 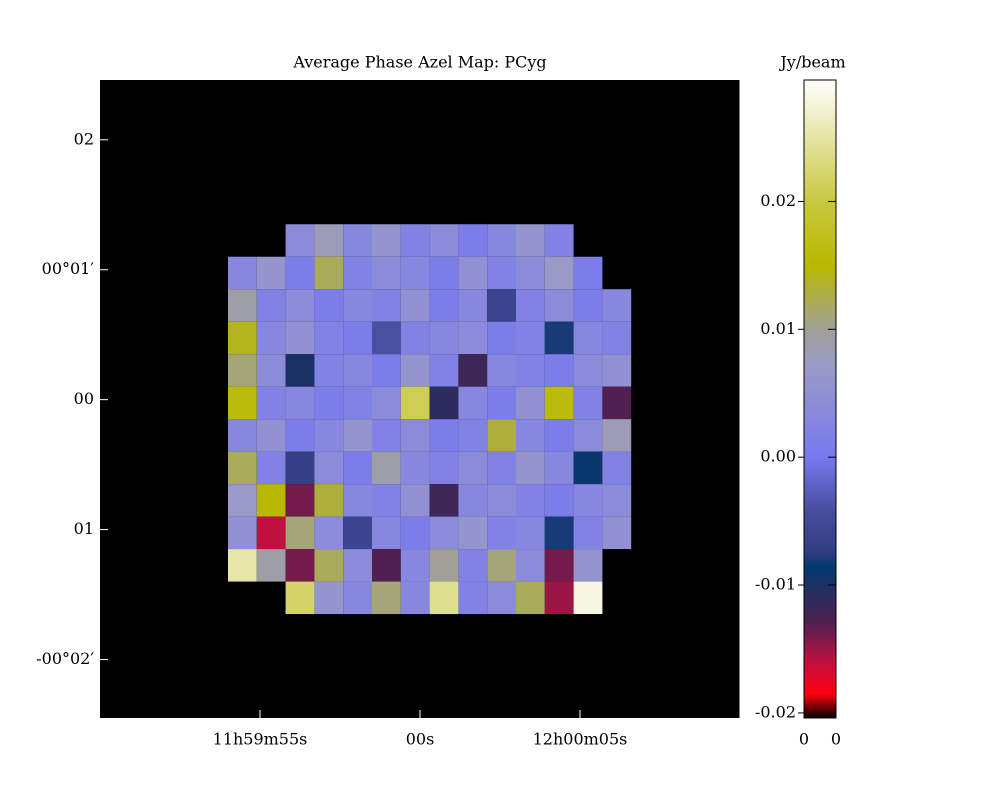 What do you see at coordinates (65, 658) in the screenshot?
I see `y-tick-label: -00°02′` at bounding box center [65, 658].